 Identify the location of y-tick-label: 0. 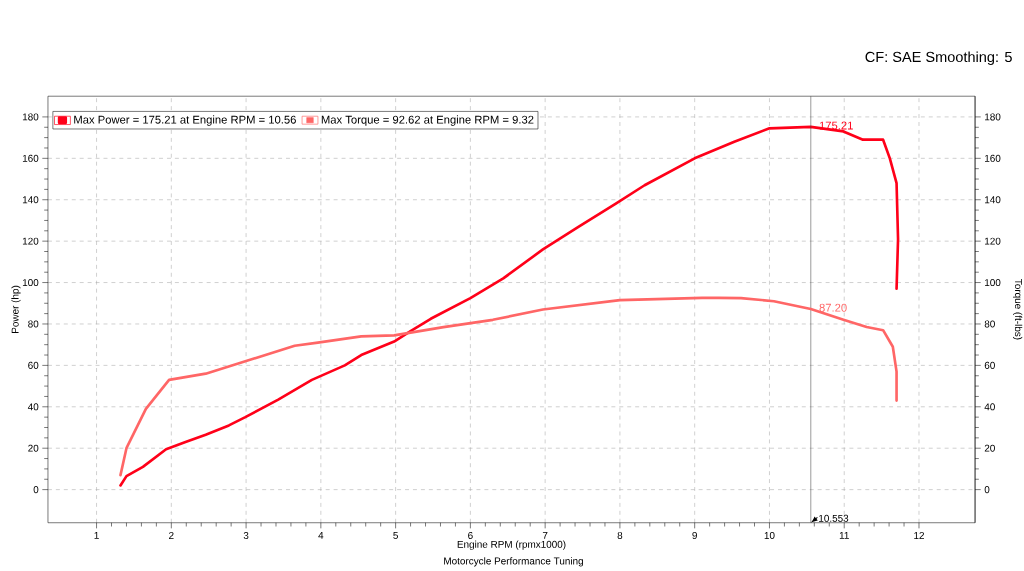
(36, 489).